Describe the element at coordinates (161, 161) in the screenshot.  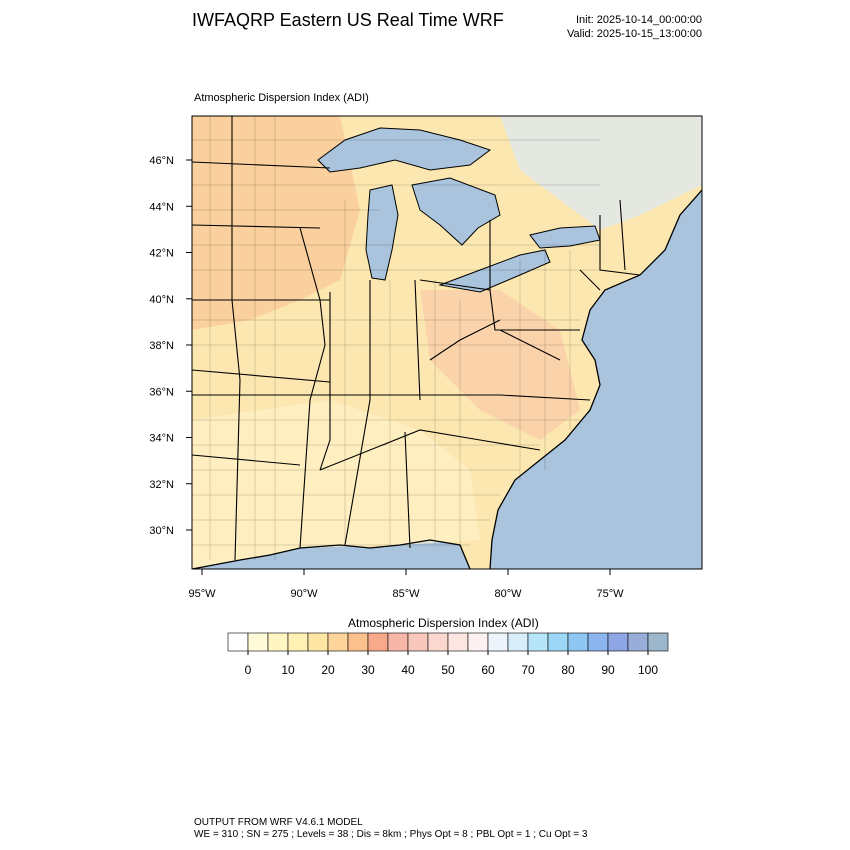
I see `lat-label: 46°N` at that location.